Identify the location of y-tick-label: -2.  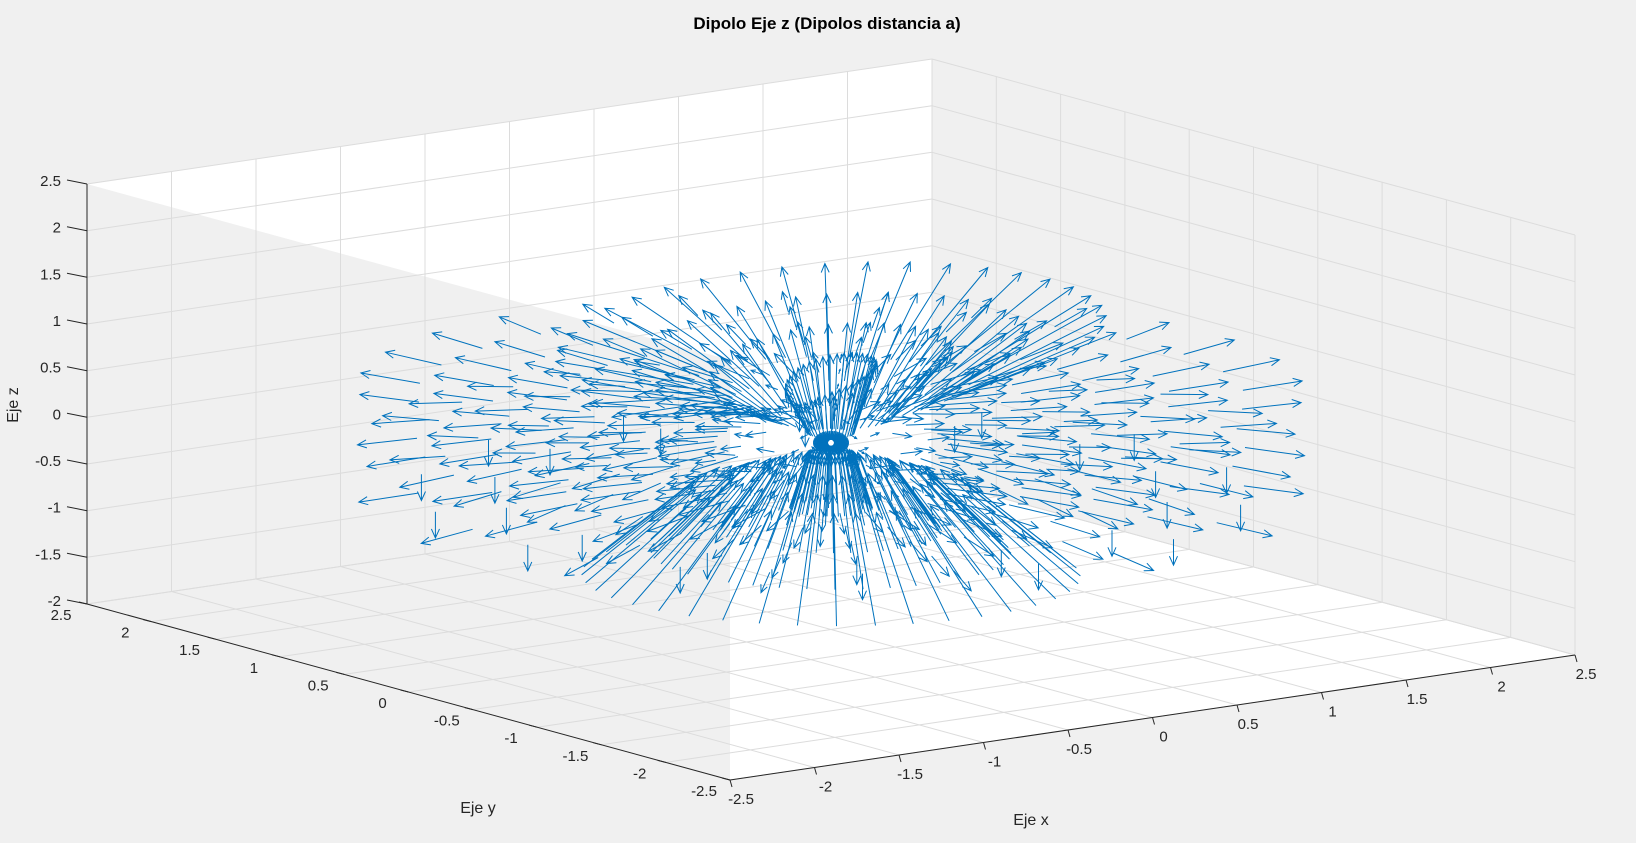
(639, 773).